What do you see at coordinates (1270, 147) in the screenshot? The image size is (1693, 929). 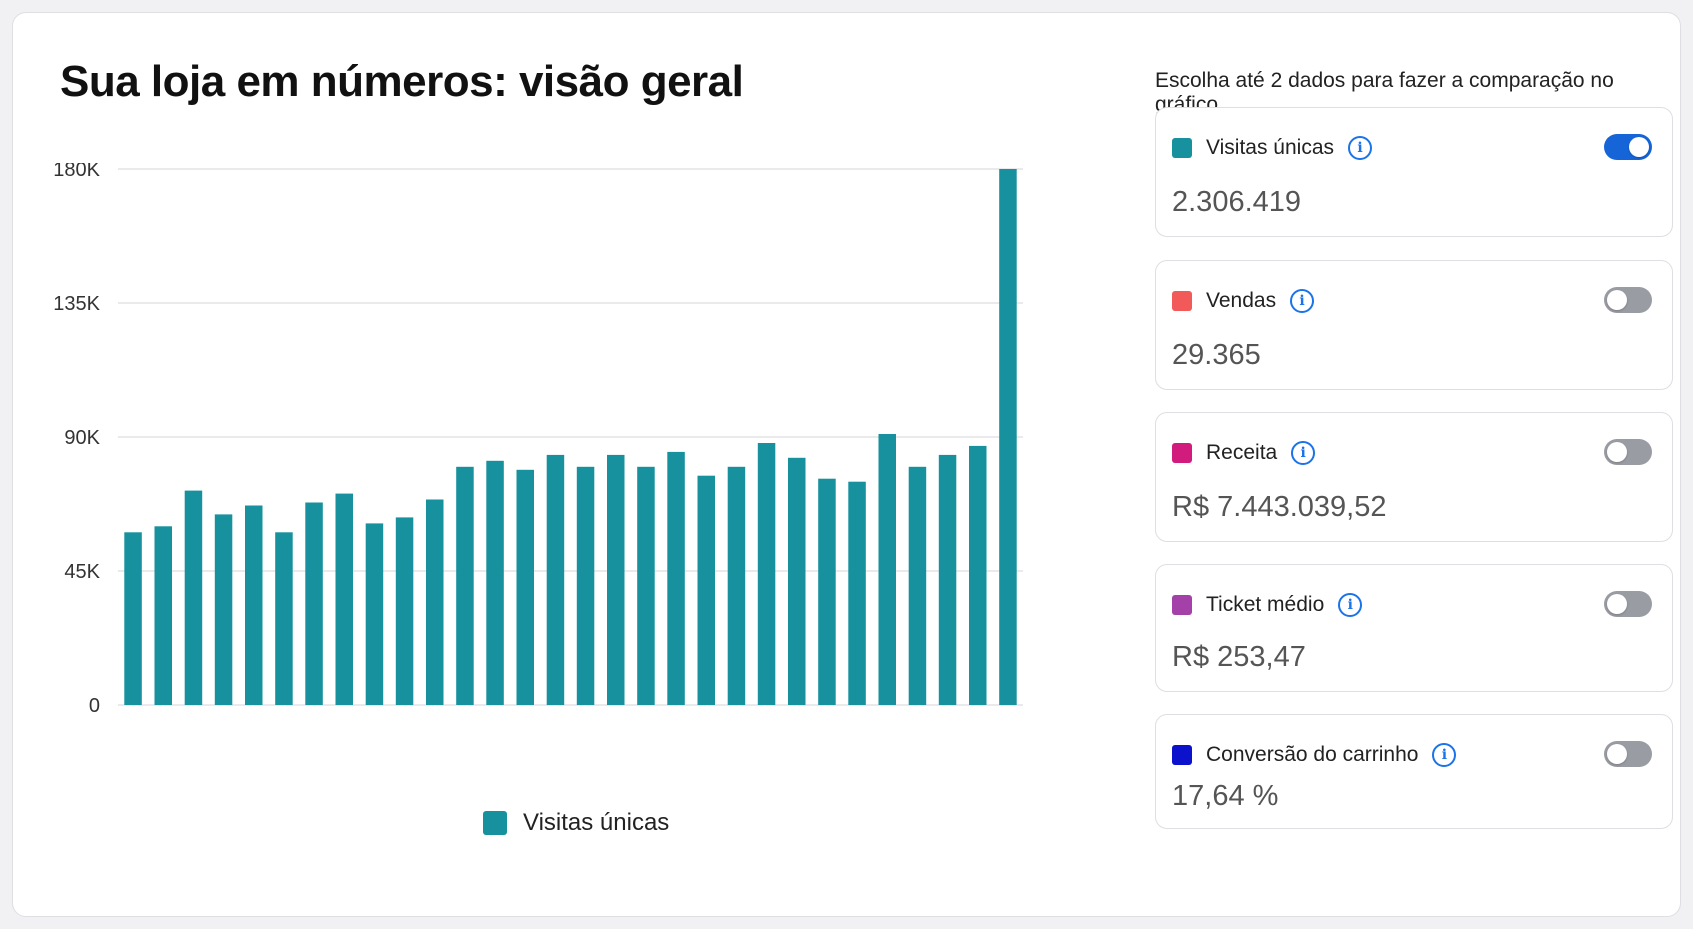 I see `metric-label: Visitas únicas` at bounding box center [1270, 147].